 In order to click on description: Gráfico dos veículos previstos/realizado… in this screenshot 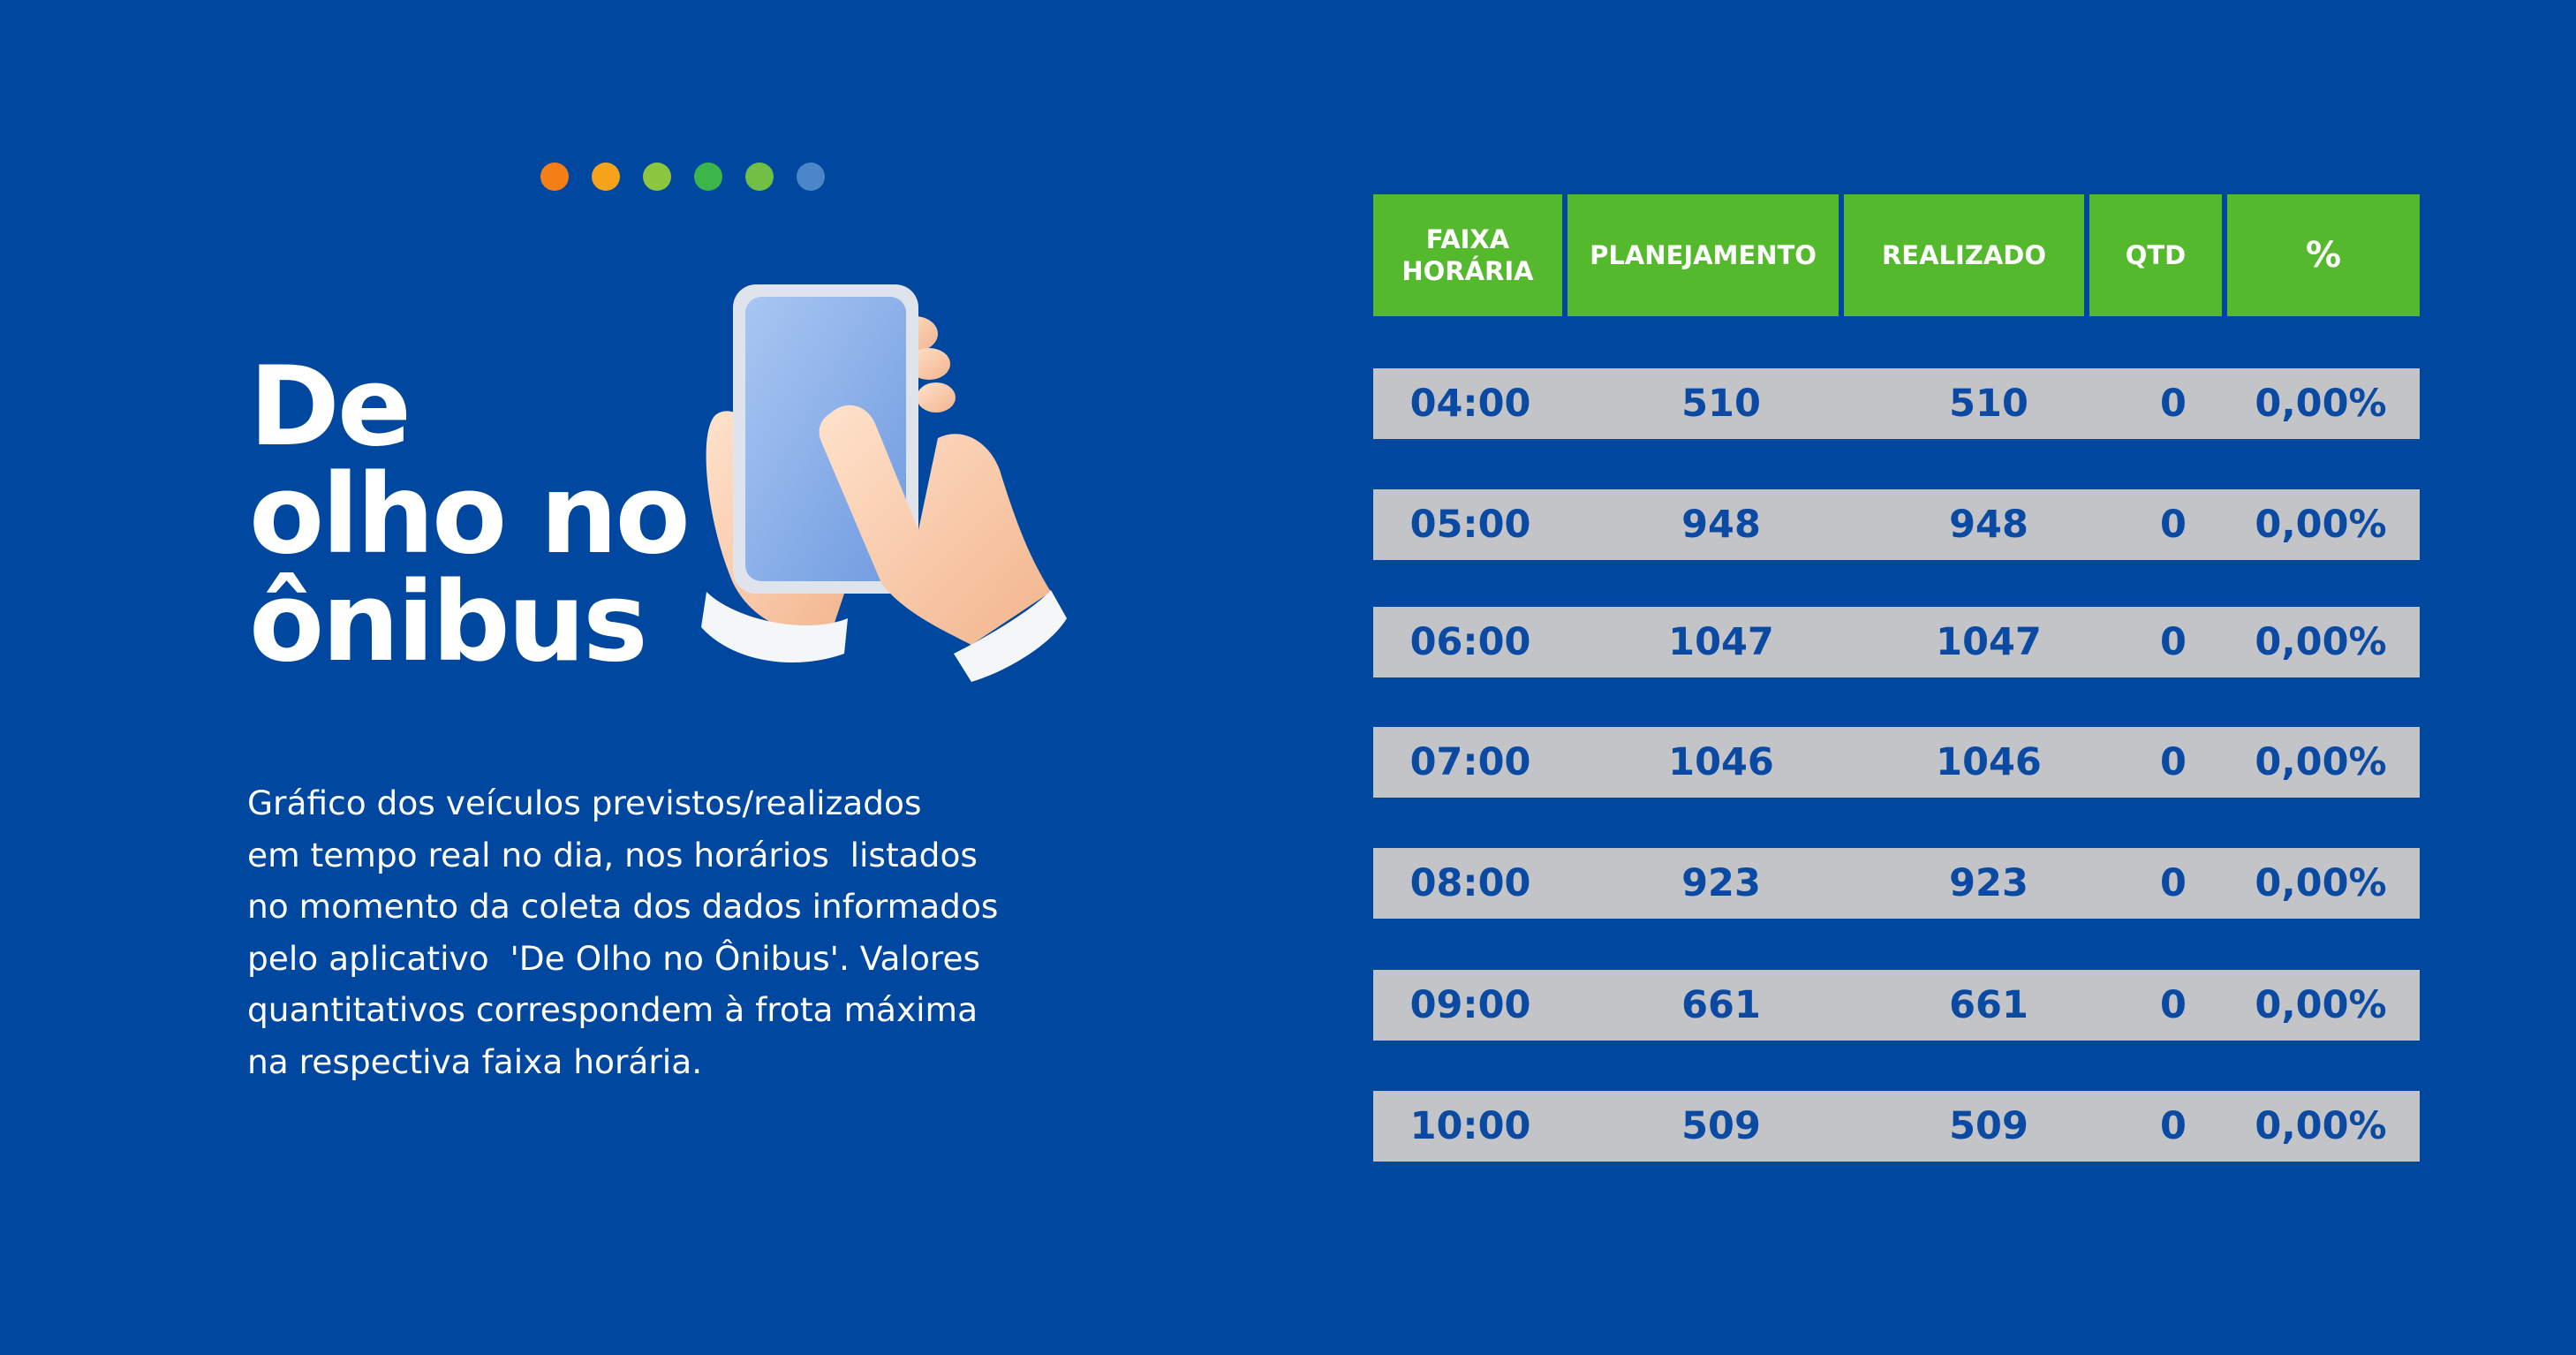, I will do `click(688, 932)`.